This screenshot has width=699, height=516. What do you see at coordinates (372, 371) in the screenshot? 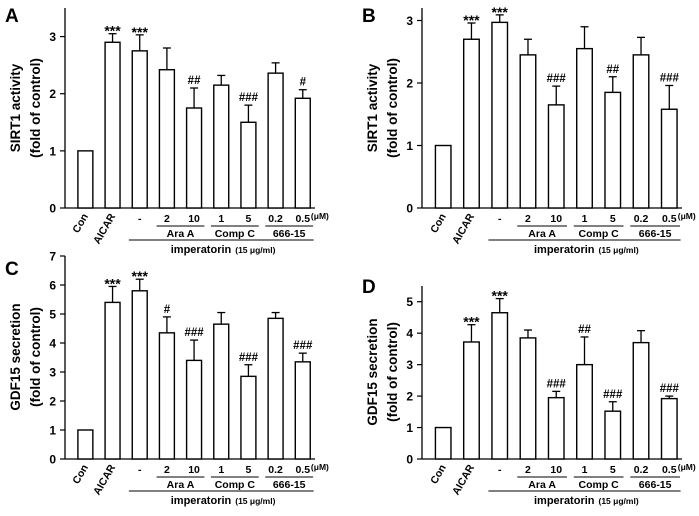
I see `y-axis-label: GDF15 secretion` at bounding box center [372, 371].